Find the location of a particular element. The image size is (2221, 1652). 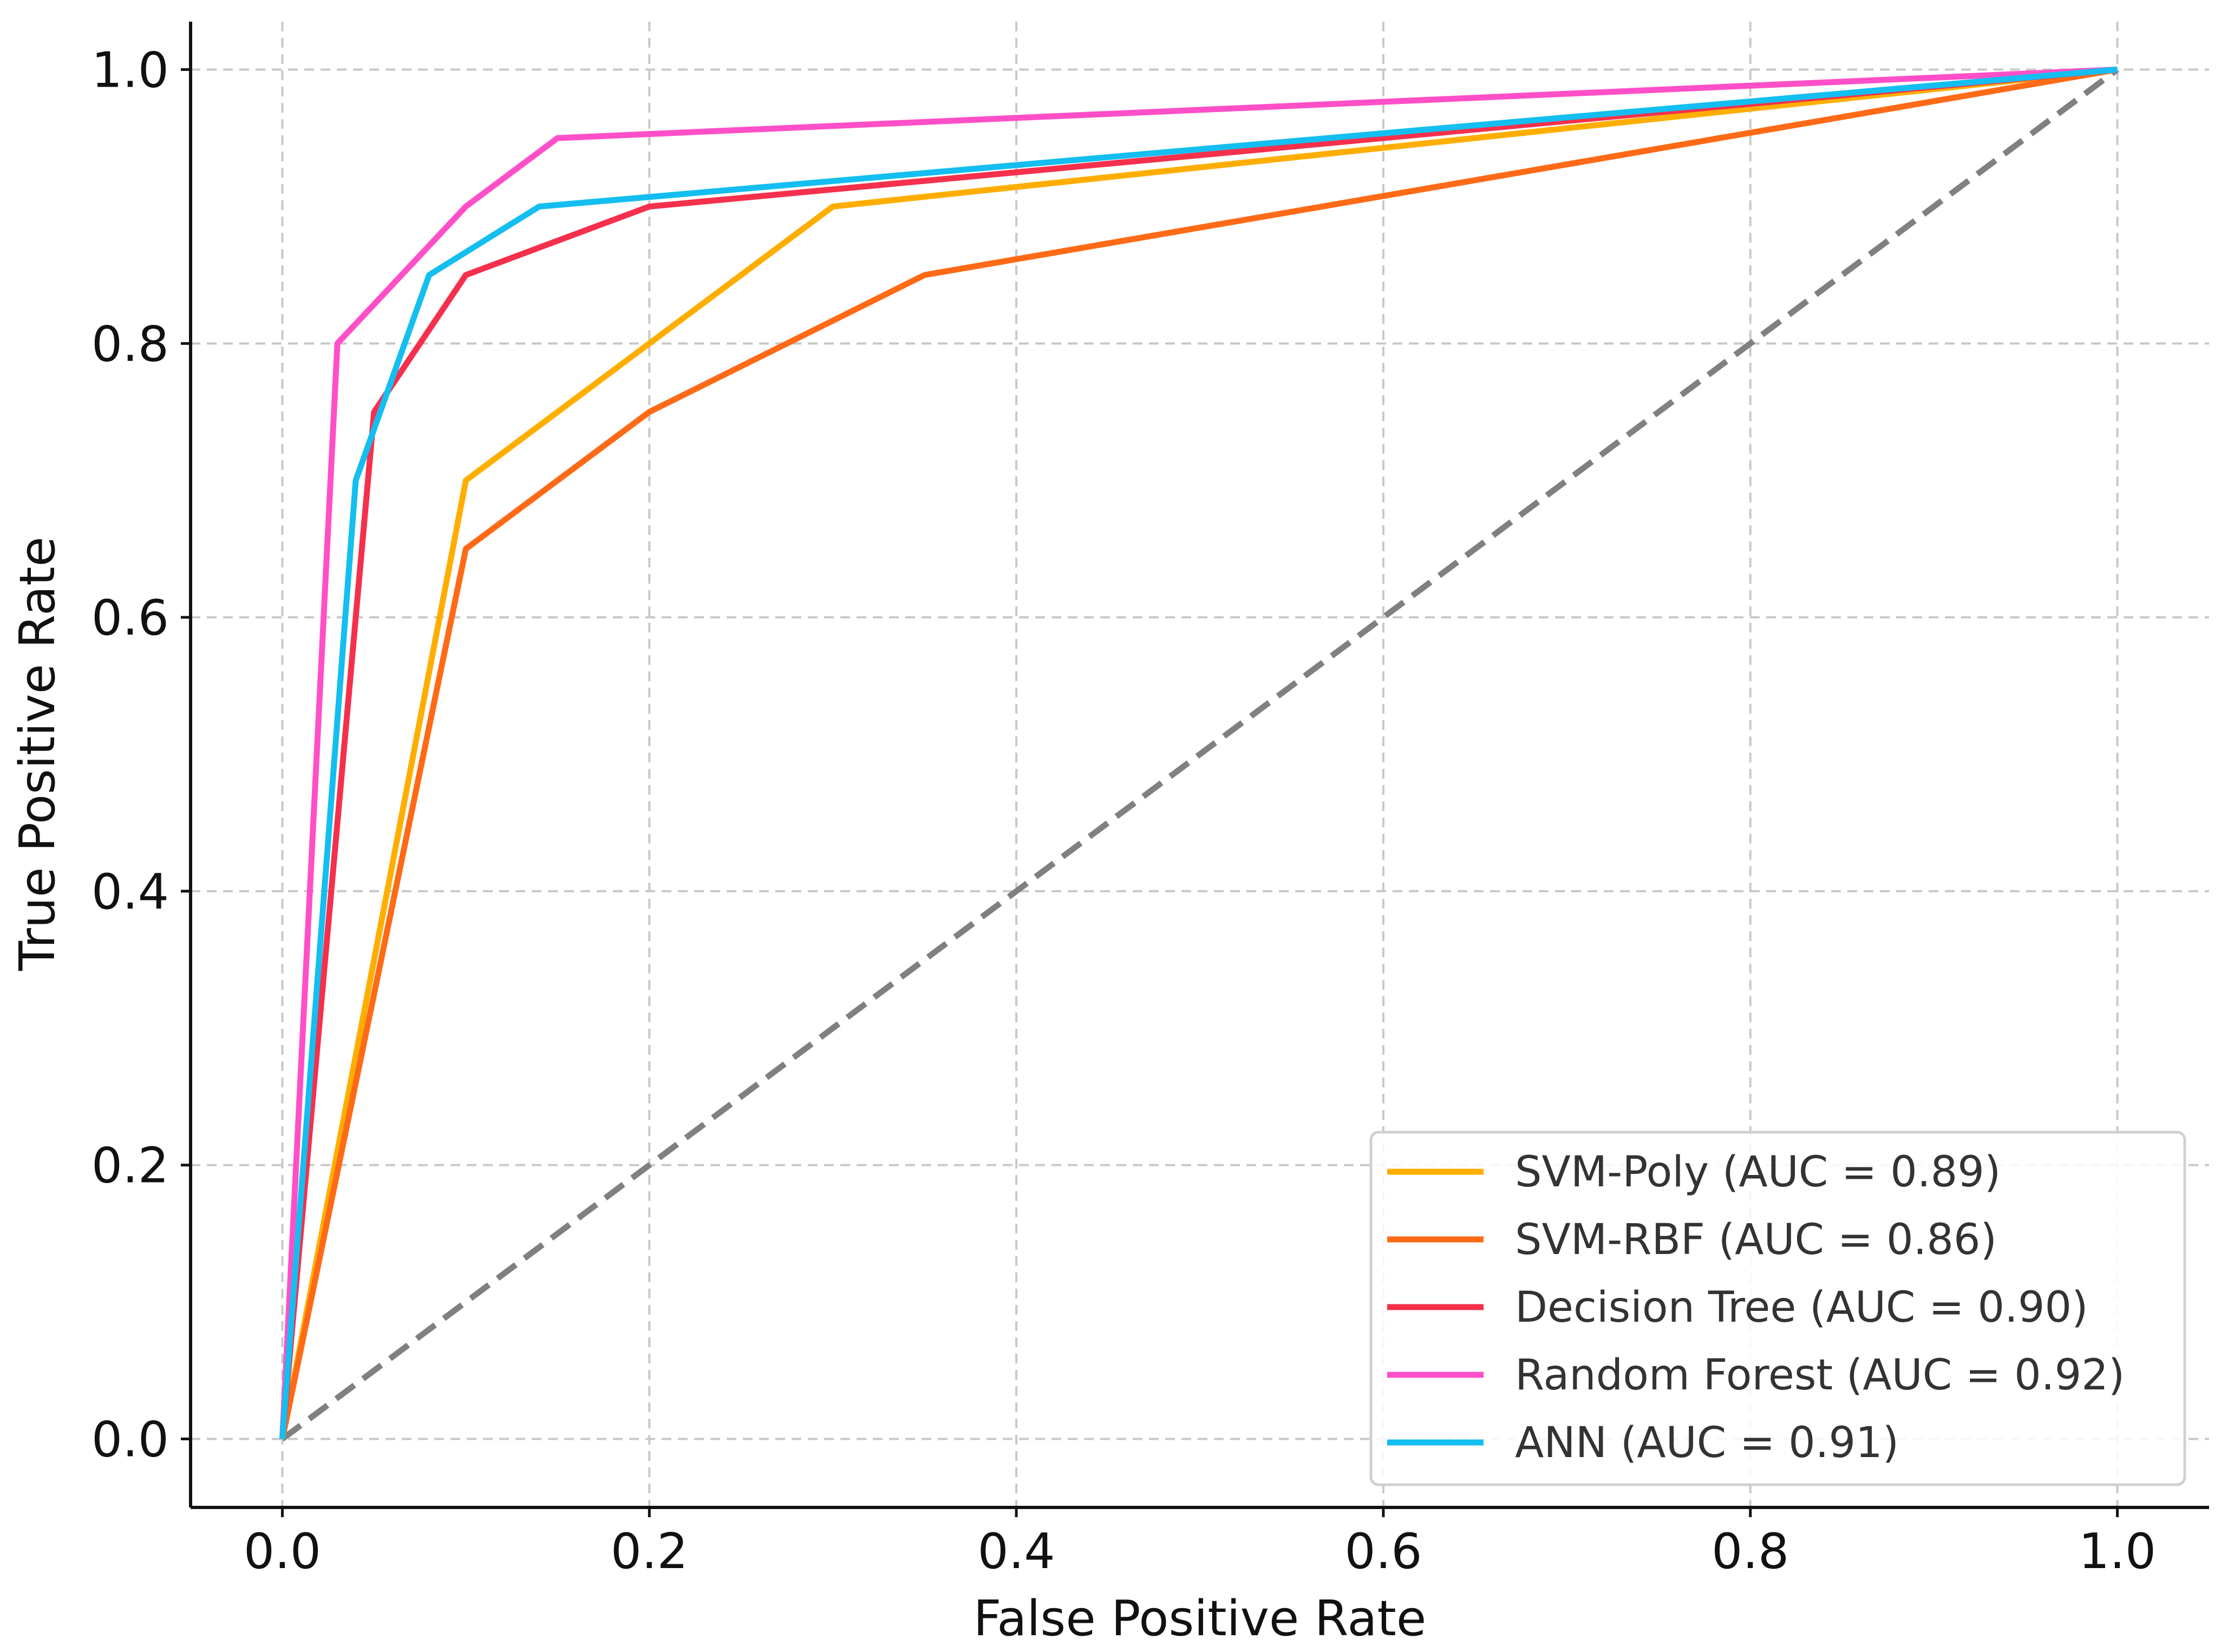

y-tick-label: 1.0 is located at coordinates (130, 70).